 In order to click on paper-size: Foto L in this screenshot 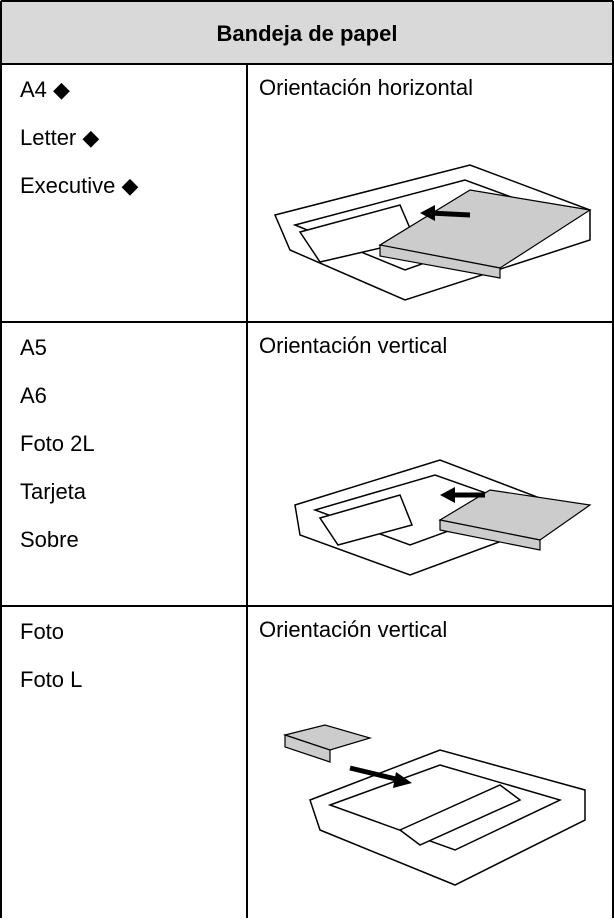, I will do `click(51, 679)`.